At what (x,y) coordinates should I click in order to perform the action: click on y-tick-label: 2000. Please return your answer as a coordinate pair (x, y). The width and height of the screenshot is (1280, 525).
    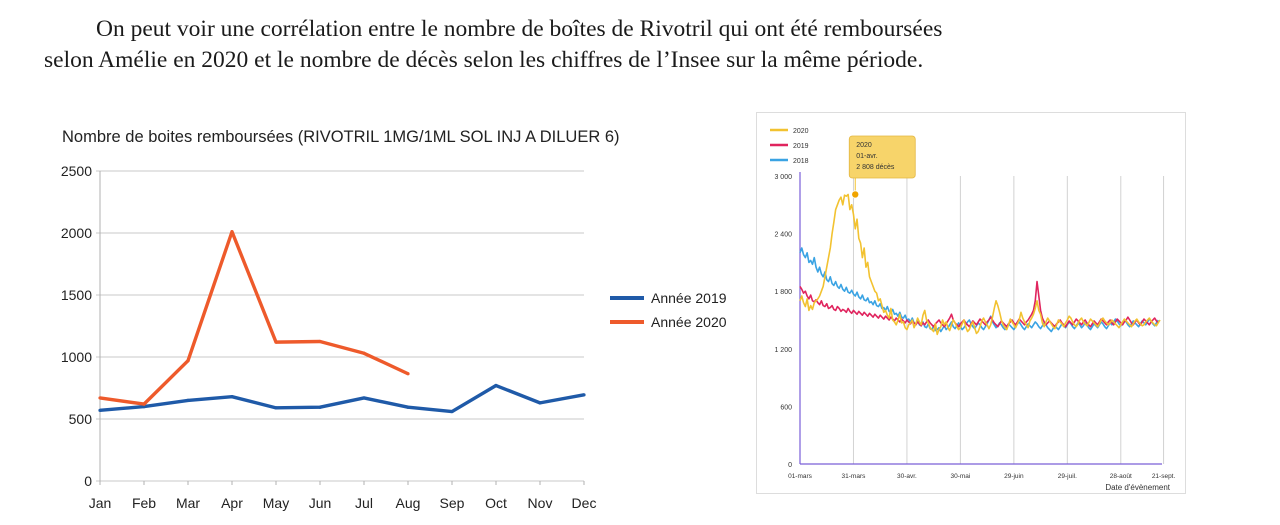
    Looking at the image, I should click on (76, 233).